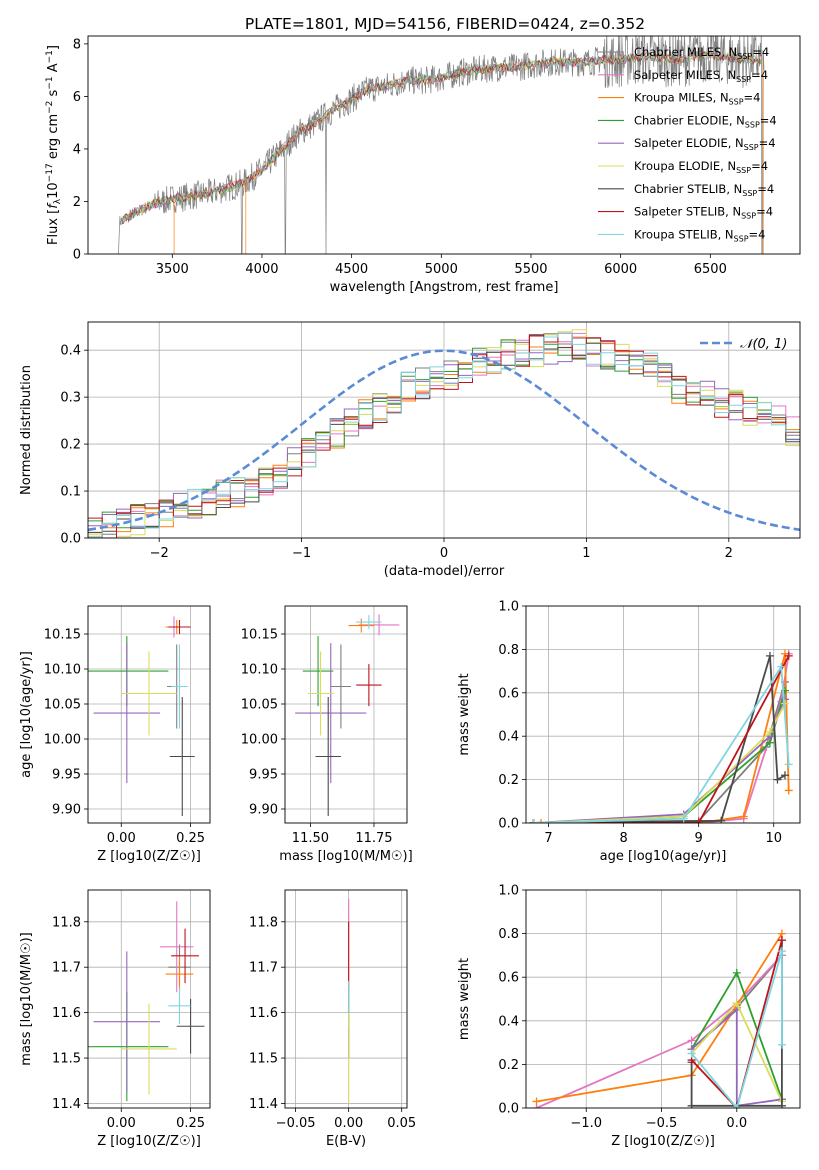 Image resolution: width=819 pixels, height=1170 pixels. Describe the element at coordinates (66, 1059) in the screenshot. I see `y-tick-label: 11.5` at that location.